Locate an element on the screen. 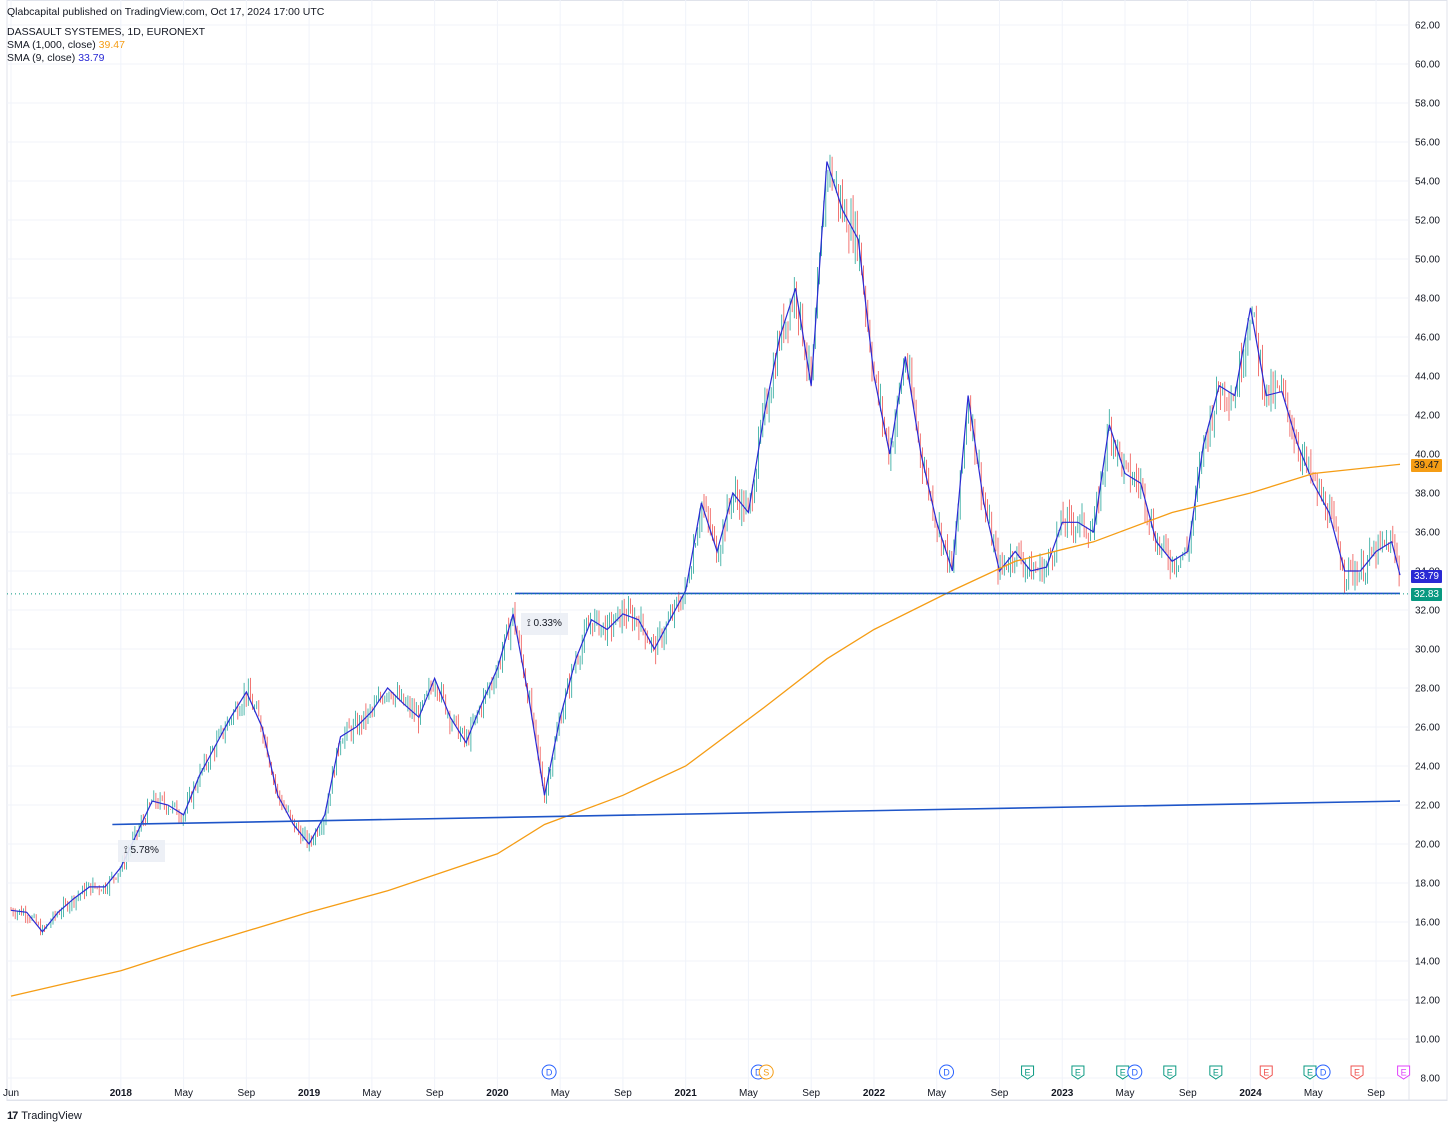  tradingview-brand: TradingView is located at coordinates (51, 1116).